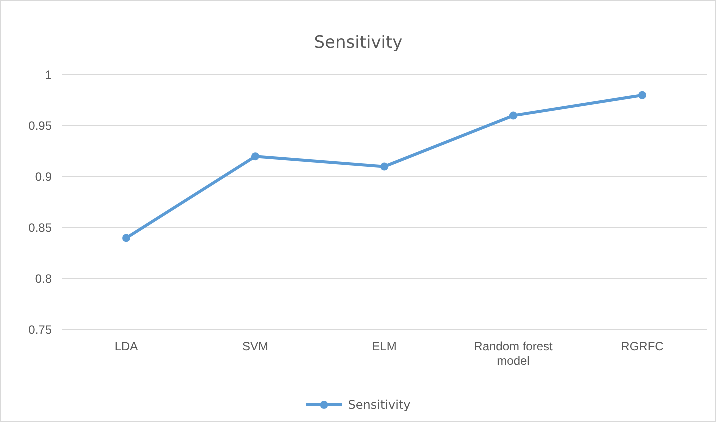 Image resolution: width=717 pixels, height=423 pixels. Describe the element at coordinates (642, 347) in the screenshot. I see `x-tick-label: RGRFC` at that location.